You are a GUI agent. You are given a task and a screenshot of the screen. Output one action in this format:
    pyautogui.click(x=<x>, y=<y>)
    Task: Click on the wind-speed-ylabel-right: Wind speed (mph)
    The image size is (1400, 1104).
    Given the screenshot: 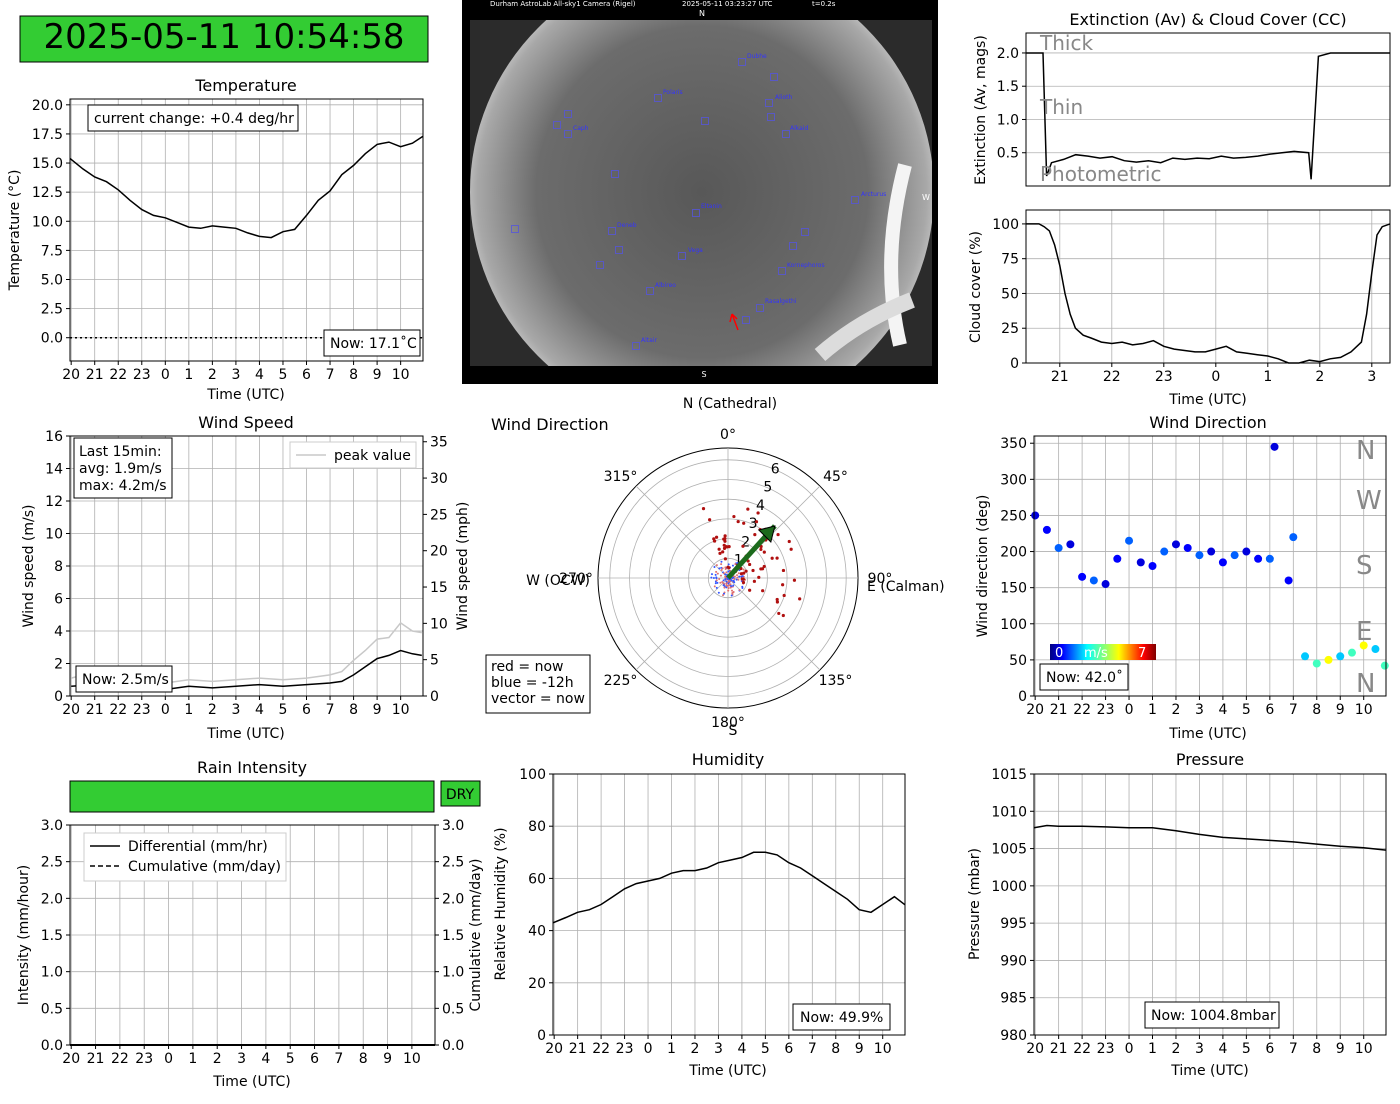 What is the action you would take?
    pyautogui.click(x=463, y=566)
    